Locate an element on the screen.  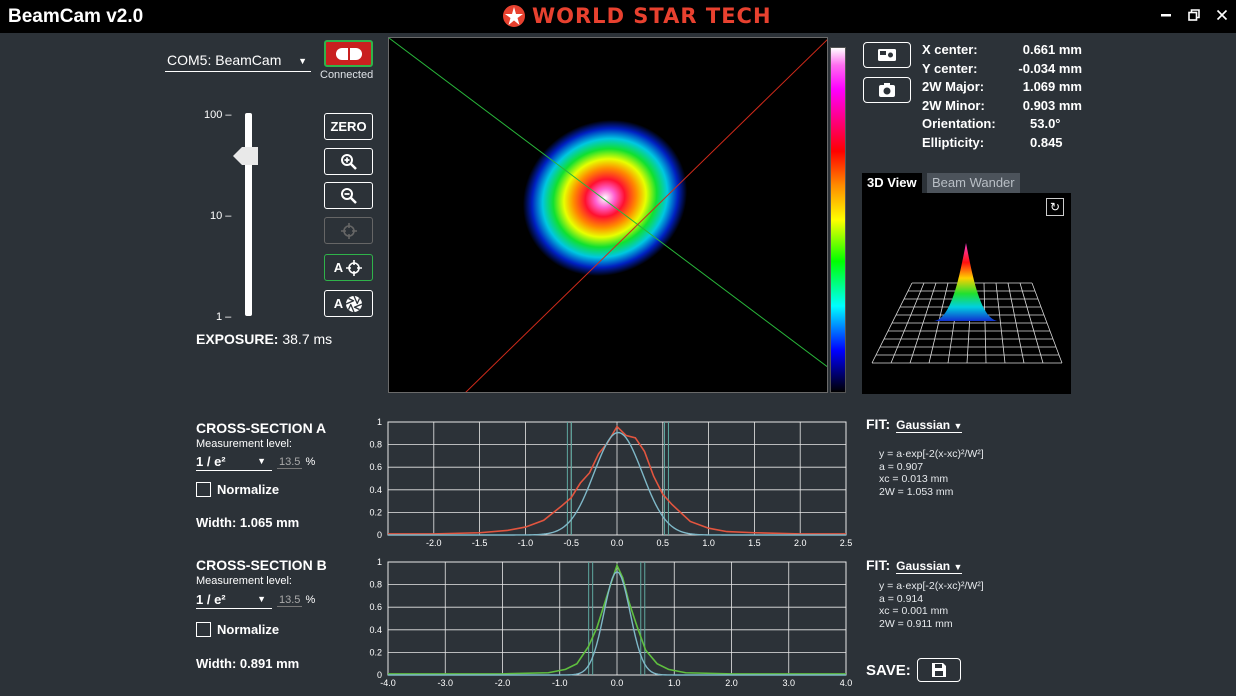
snapshot-button is located at coordinates (887, 90).